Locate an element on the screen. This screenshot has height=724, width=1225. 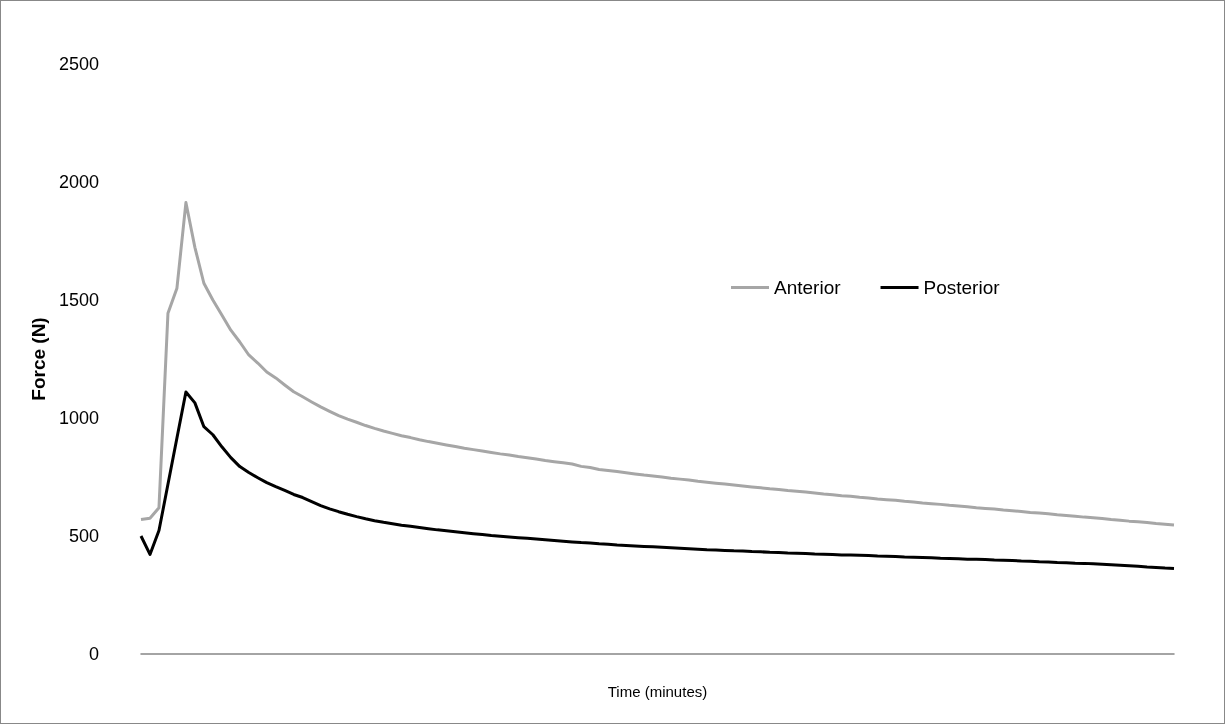
legend-label: Posterior is located at coordinates (962, 287).